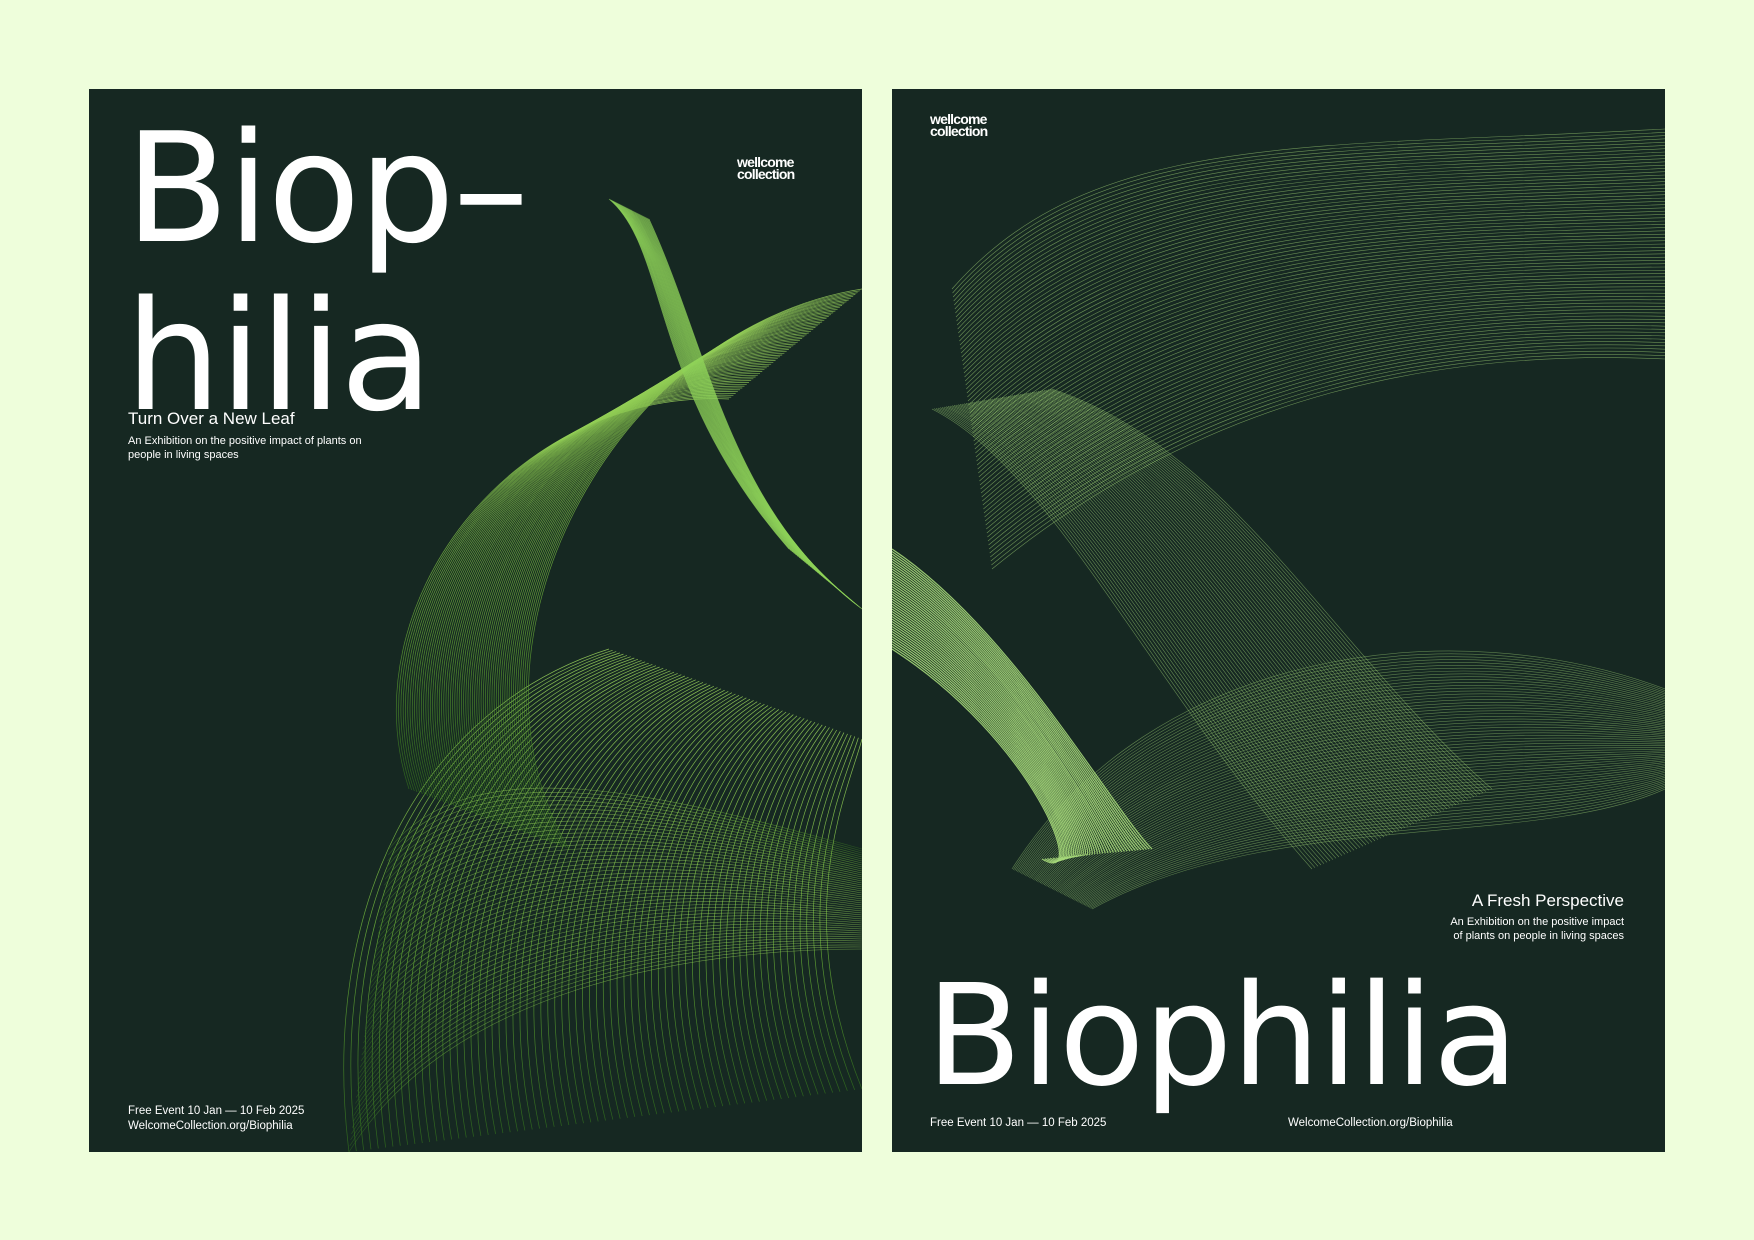 Image resolution: width=1754 pixels, height=1240 pixels. I want to click on ribbon-lower-right, so click(1338, 780).